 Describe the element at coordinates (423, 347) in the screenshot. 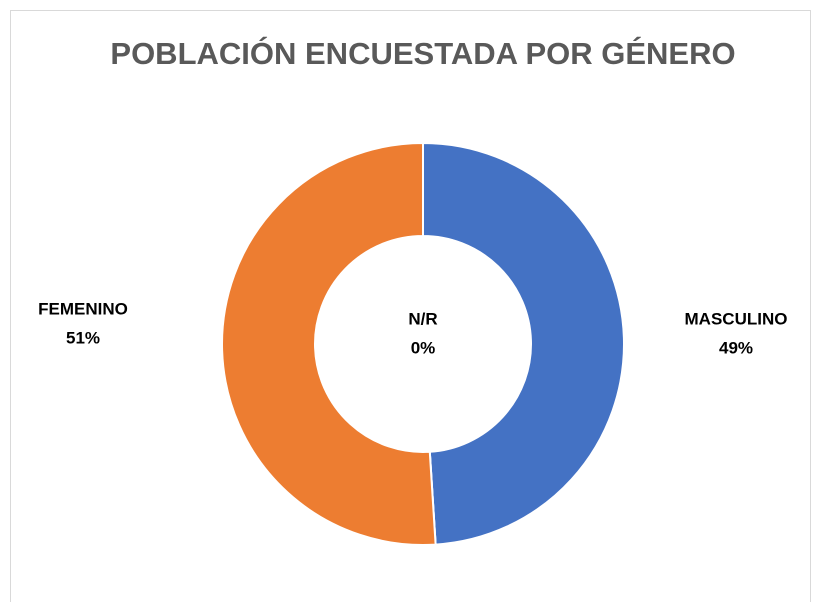

I see `data-label-value: 0%` at that location.